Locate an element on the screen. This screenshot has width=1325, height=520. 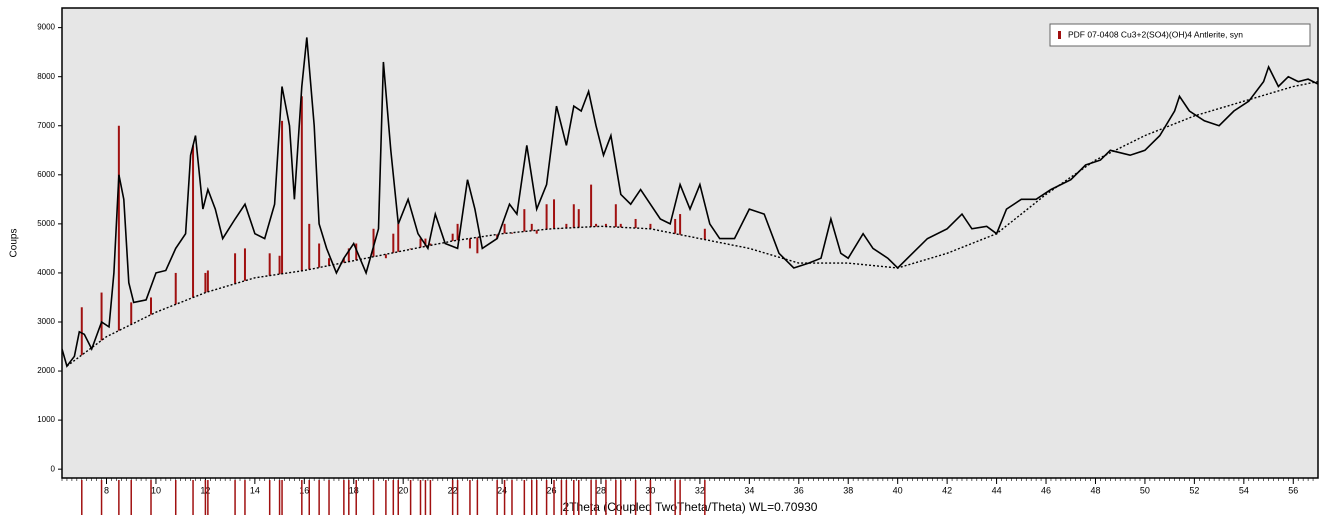
legend-swatch is located at coordinates (1059, 35).